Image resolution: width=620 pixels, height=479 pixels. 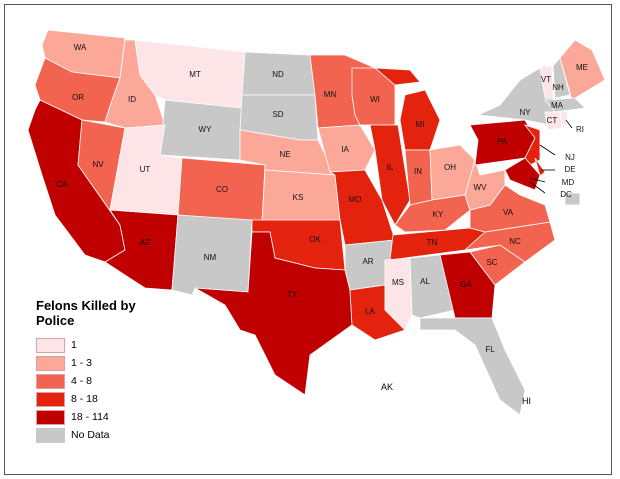 What do you see at coordinates (526, 401) in the screenshot?
I see `state-label-hi: HI` at bounding box center [526, 401].